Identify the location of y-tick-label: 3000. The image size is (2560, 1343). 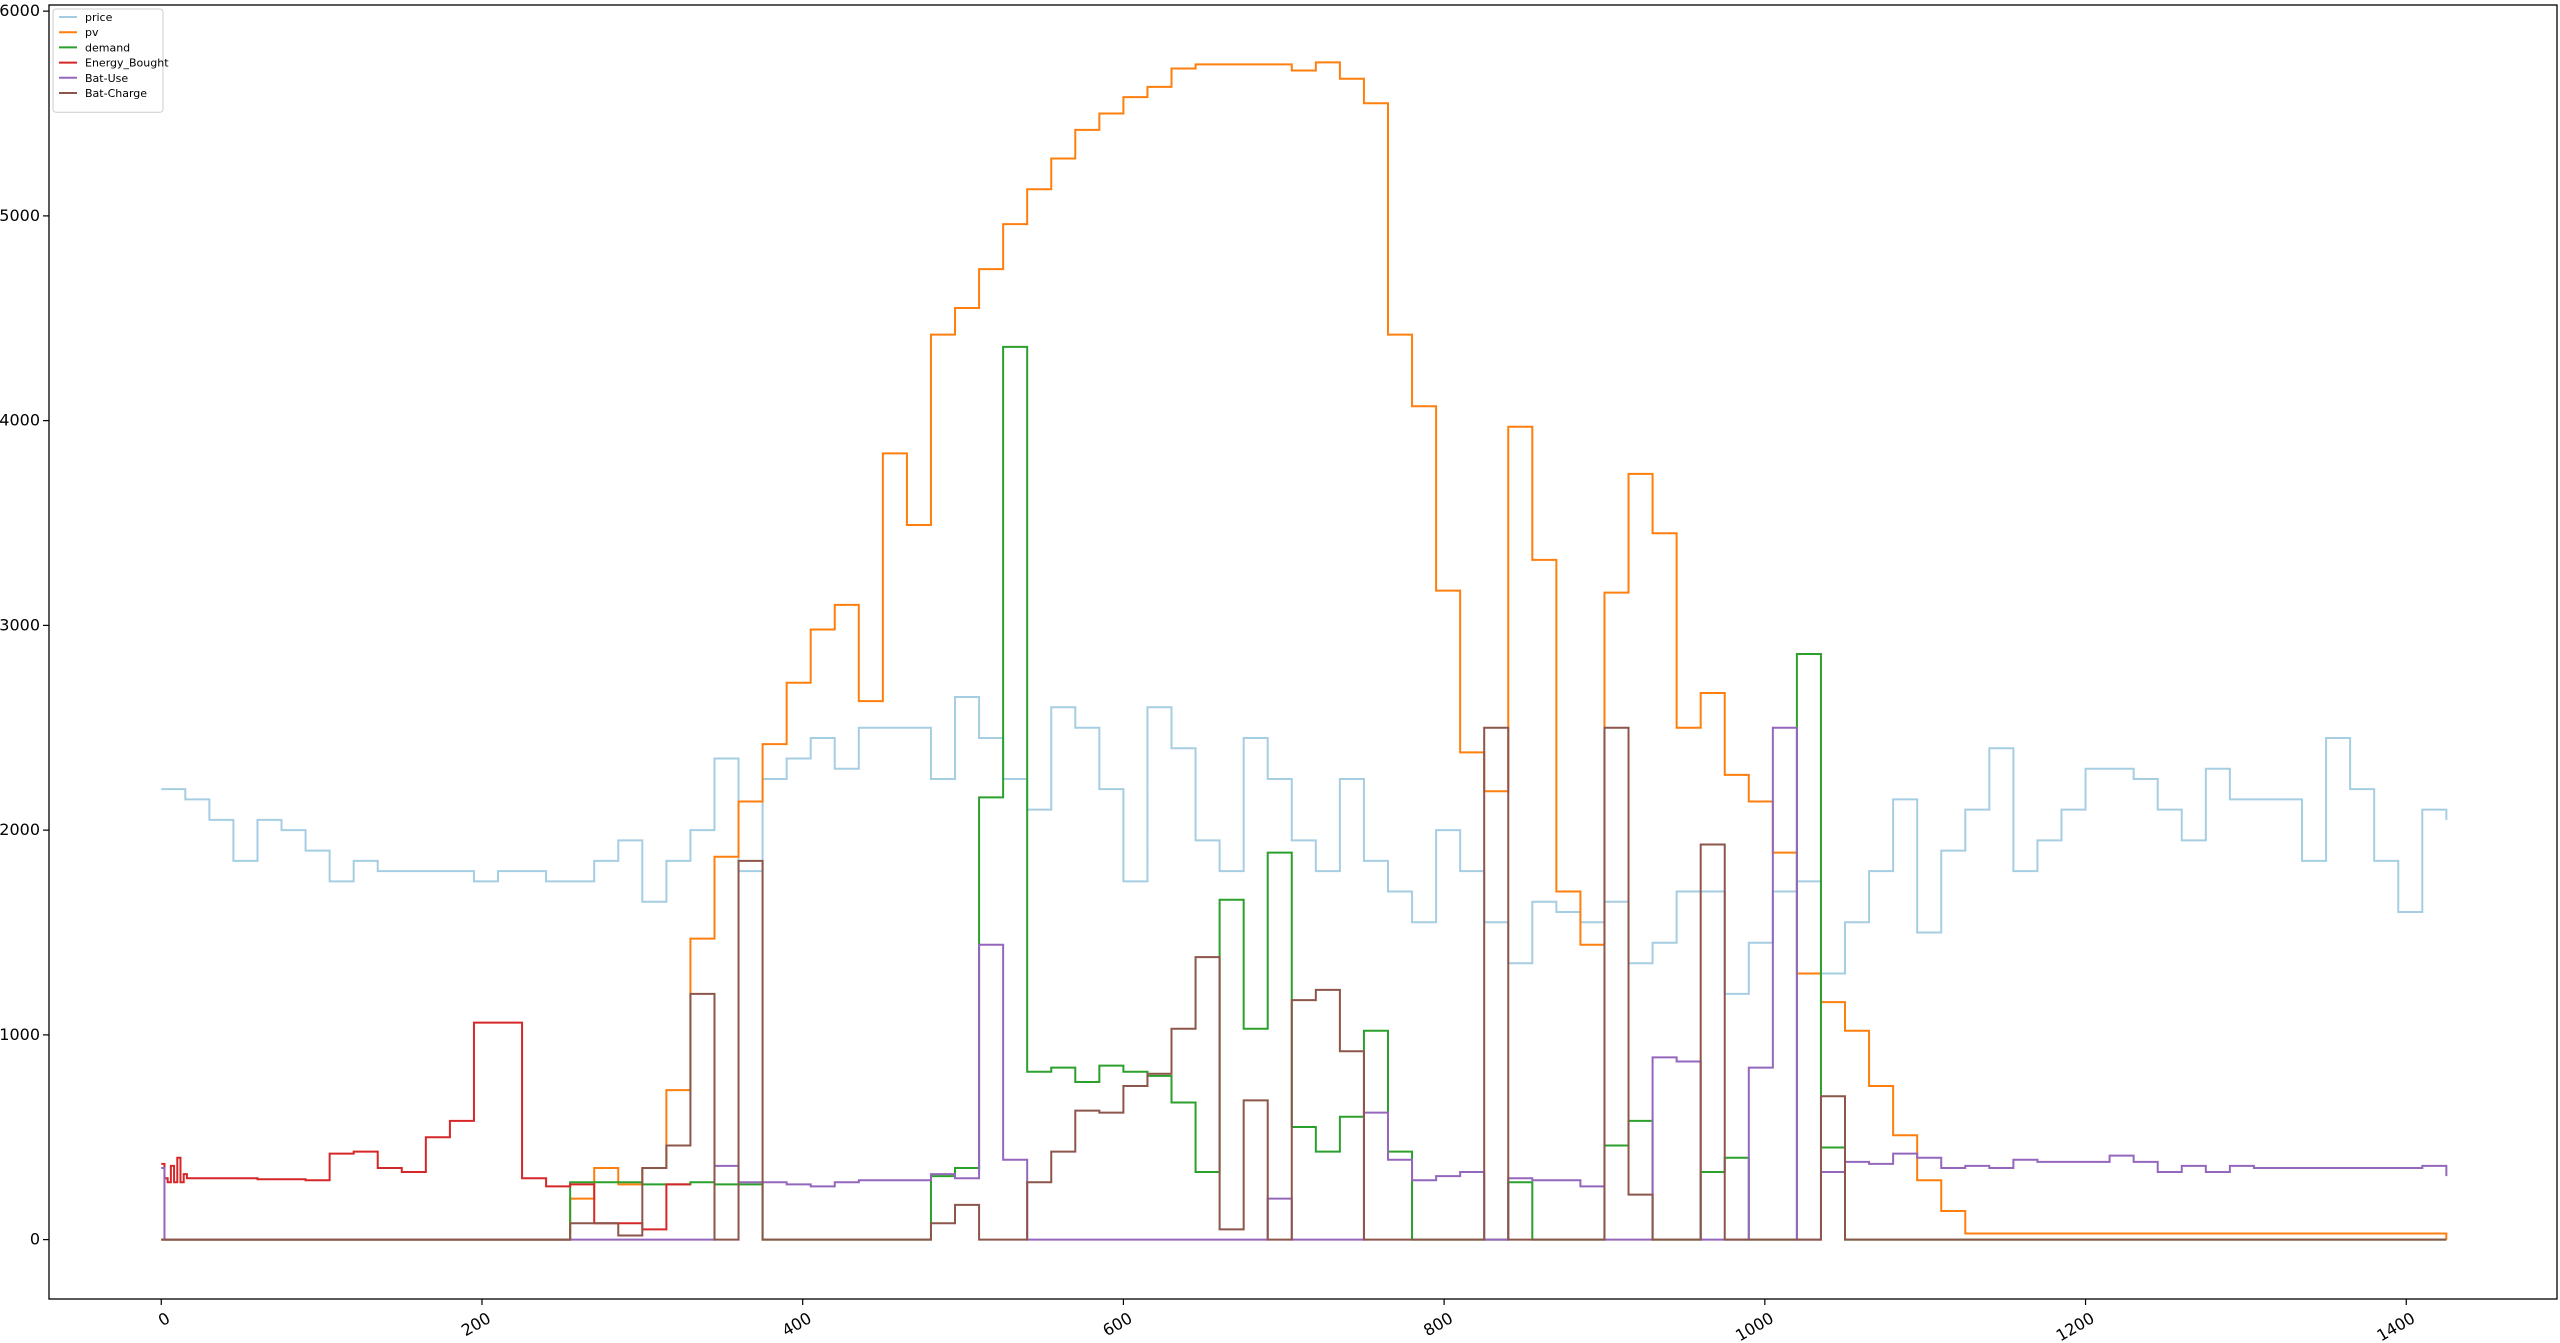
(20, 624).